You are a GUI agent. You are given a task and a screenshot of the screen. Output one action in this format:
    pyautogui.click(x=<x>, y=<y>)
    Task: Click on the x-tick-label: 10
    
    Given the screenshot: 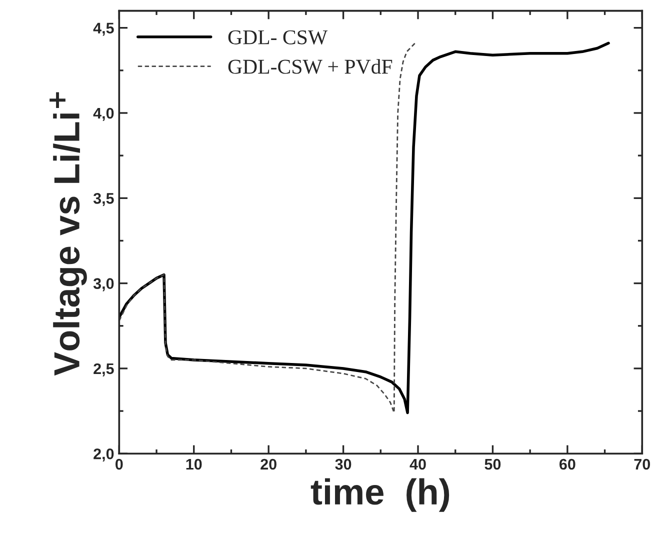 What is the action you would take?
    pyautogui.click(x=194, y=464)
    